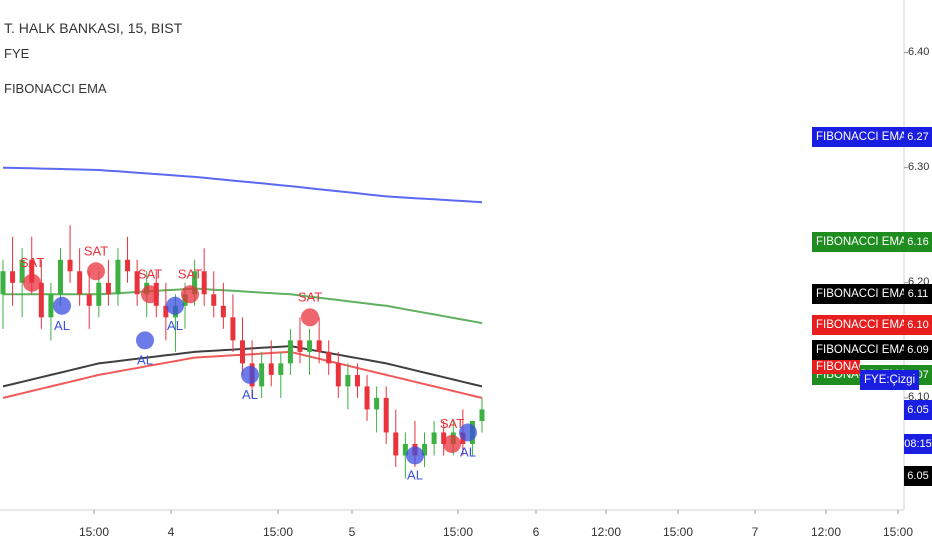 The image size is (932, 550). I want to click on indicator-price-tag-label: FYE:Çizgi, so click(890, 380).